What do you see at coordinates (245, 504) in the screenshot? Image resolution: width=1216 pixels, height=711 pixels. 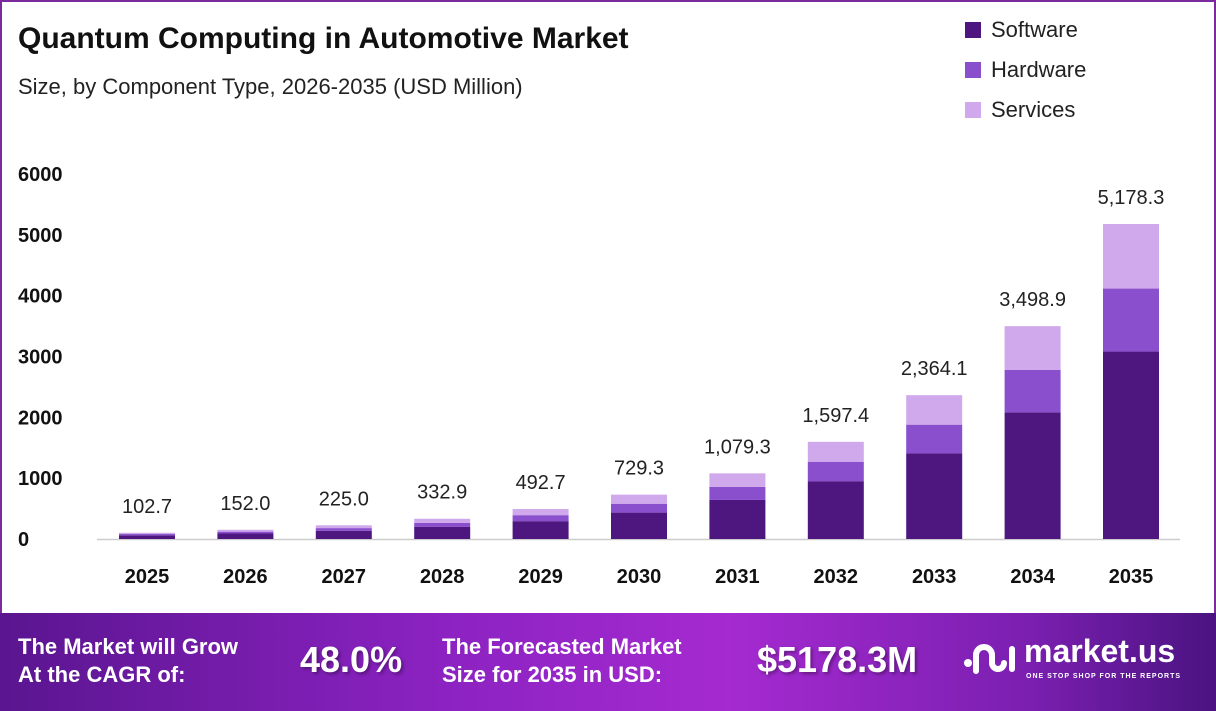 I see `data-label: 152.0` at bounding box center [245, 504].